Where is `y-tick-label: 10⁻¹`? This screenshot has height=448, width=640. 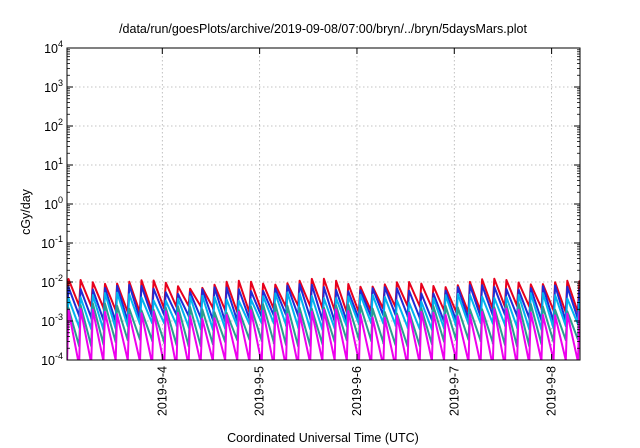 y-tick-label: 10⁻¹ is located at coordinates (52, 242).